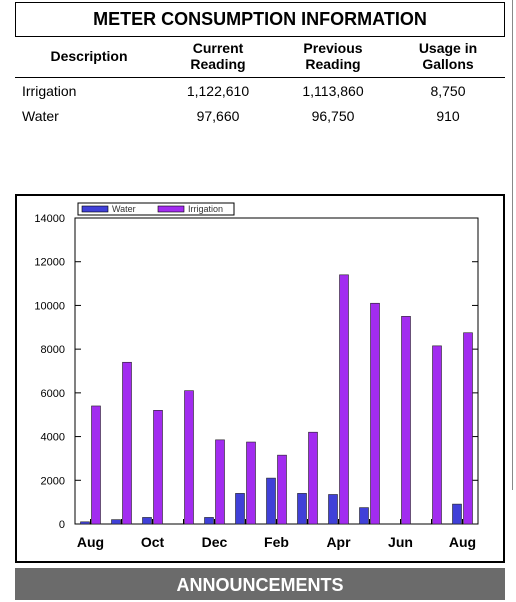  What do you see at coordinates (62, 525) in the screenshot?
I see `y-tick-label: 0` at bounding box center [62, 525].